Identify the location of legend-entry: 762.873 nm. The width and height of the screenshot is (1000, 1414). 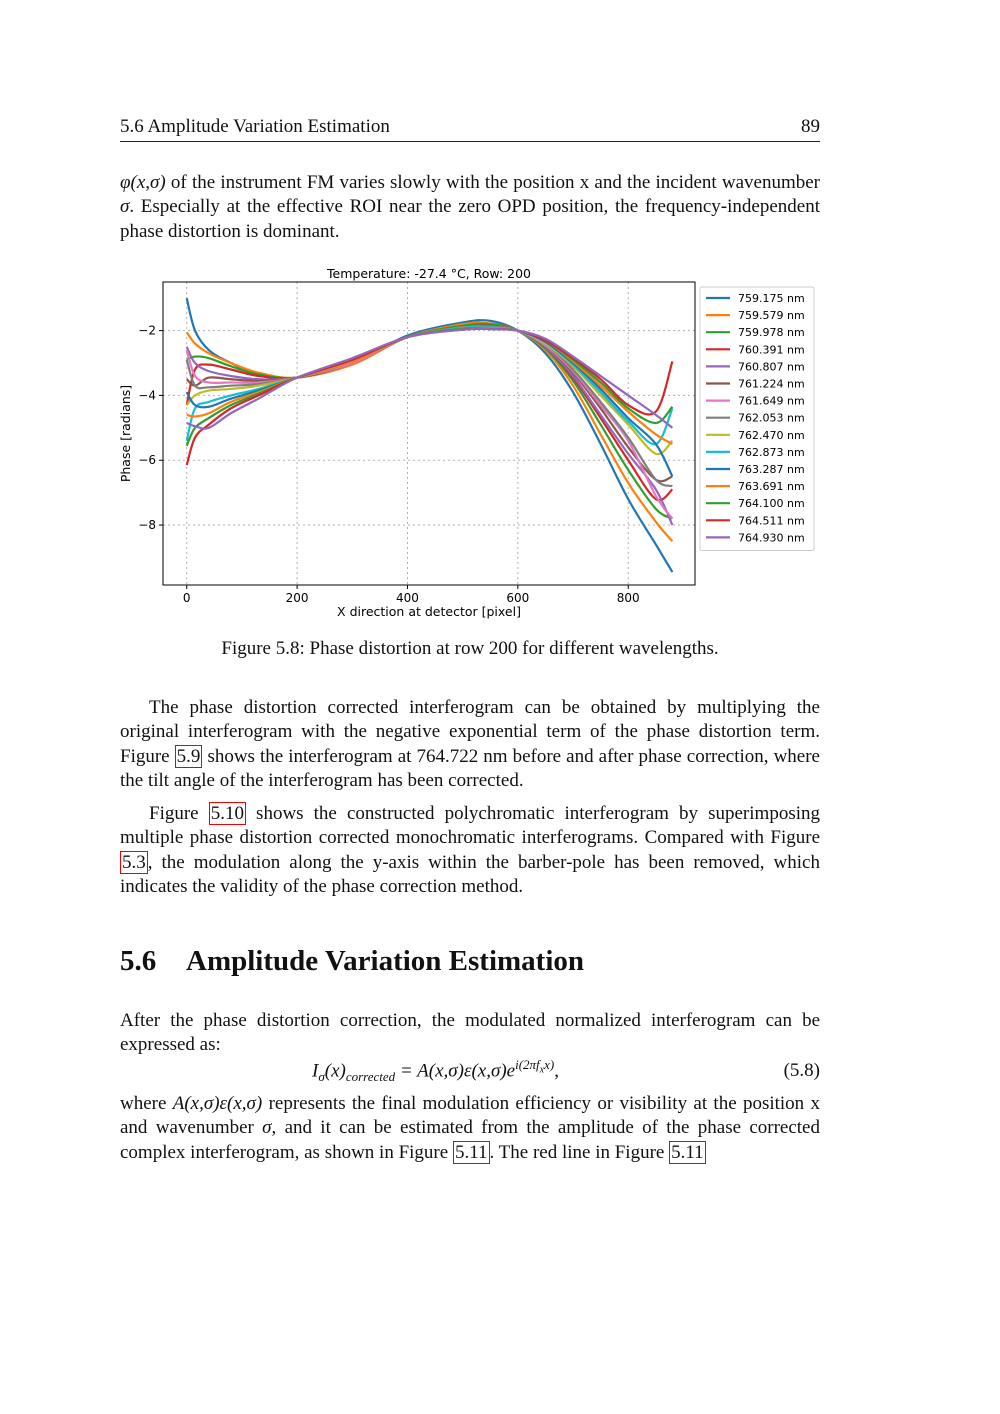
(771, 452).